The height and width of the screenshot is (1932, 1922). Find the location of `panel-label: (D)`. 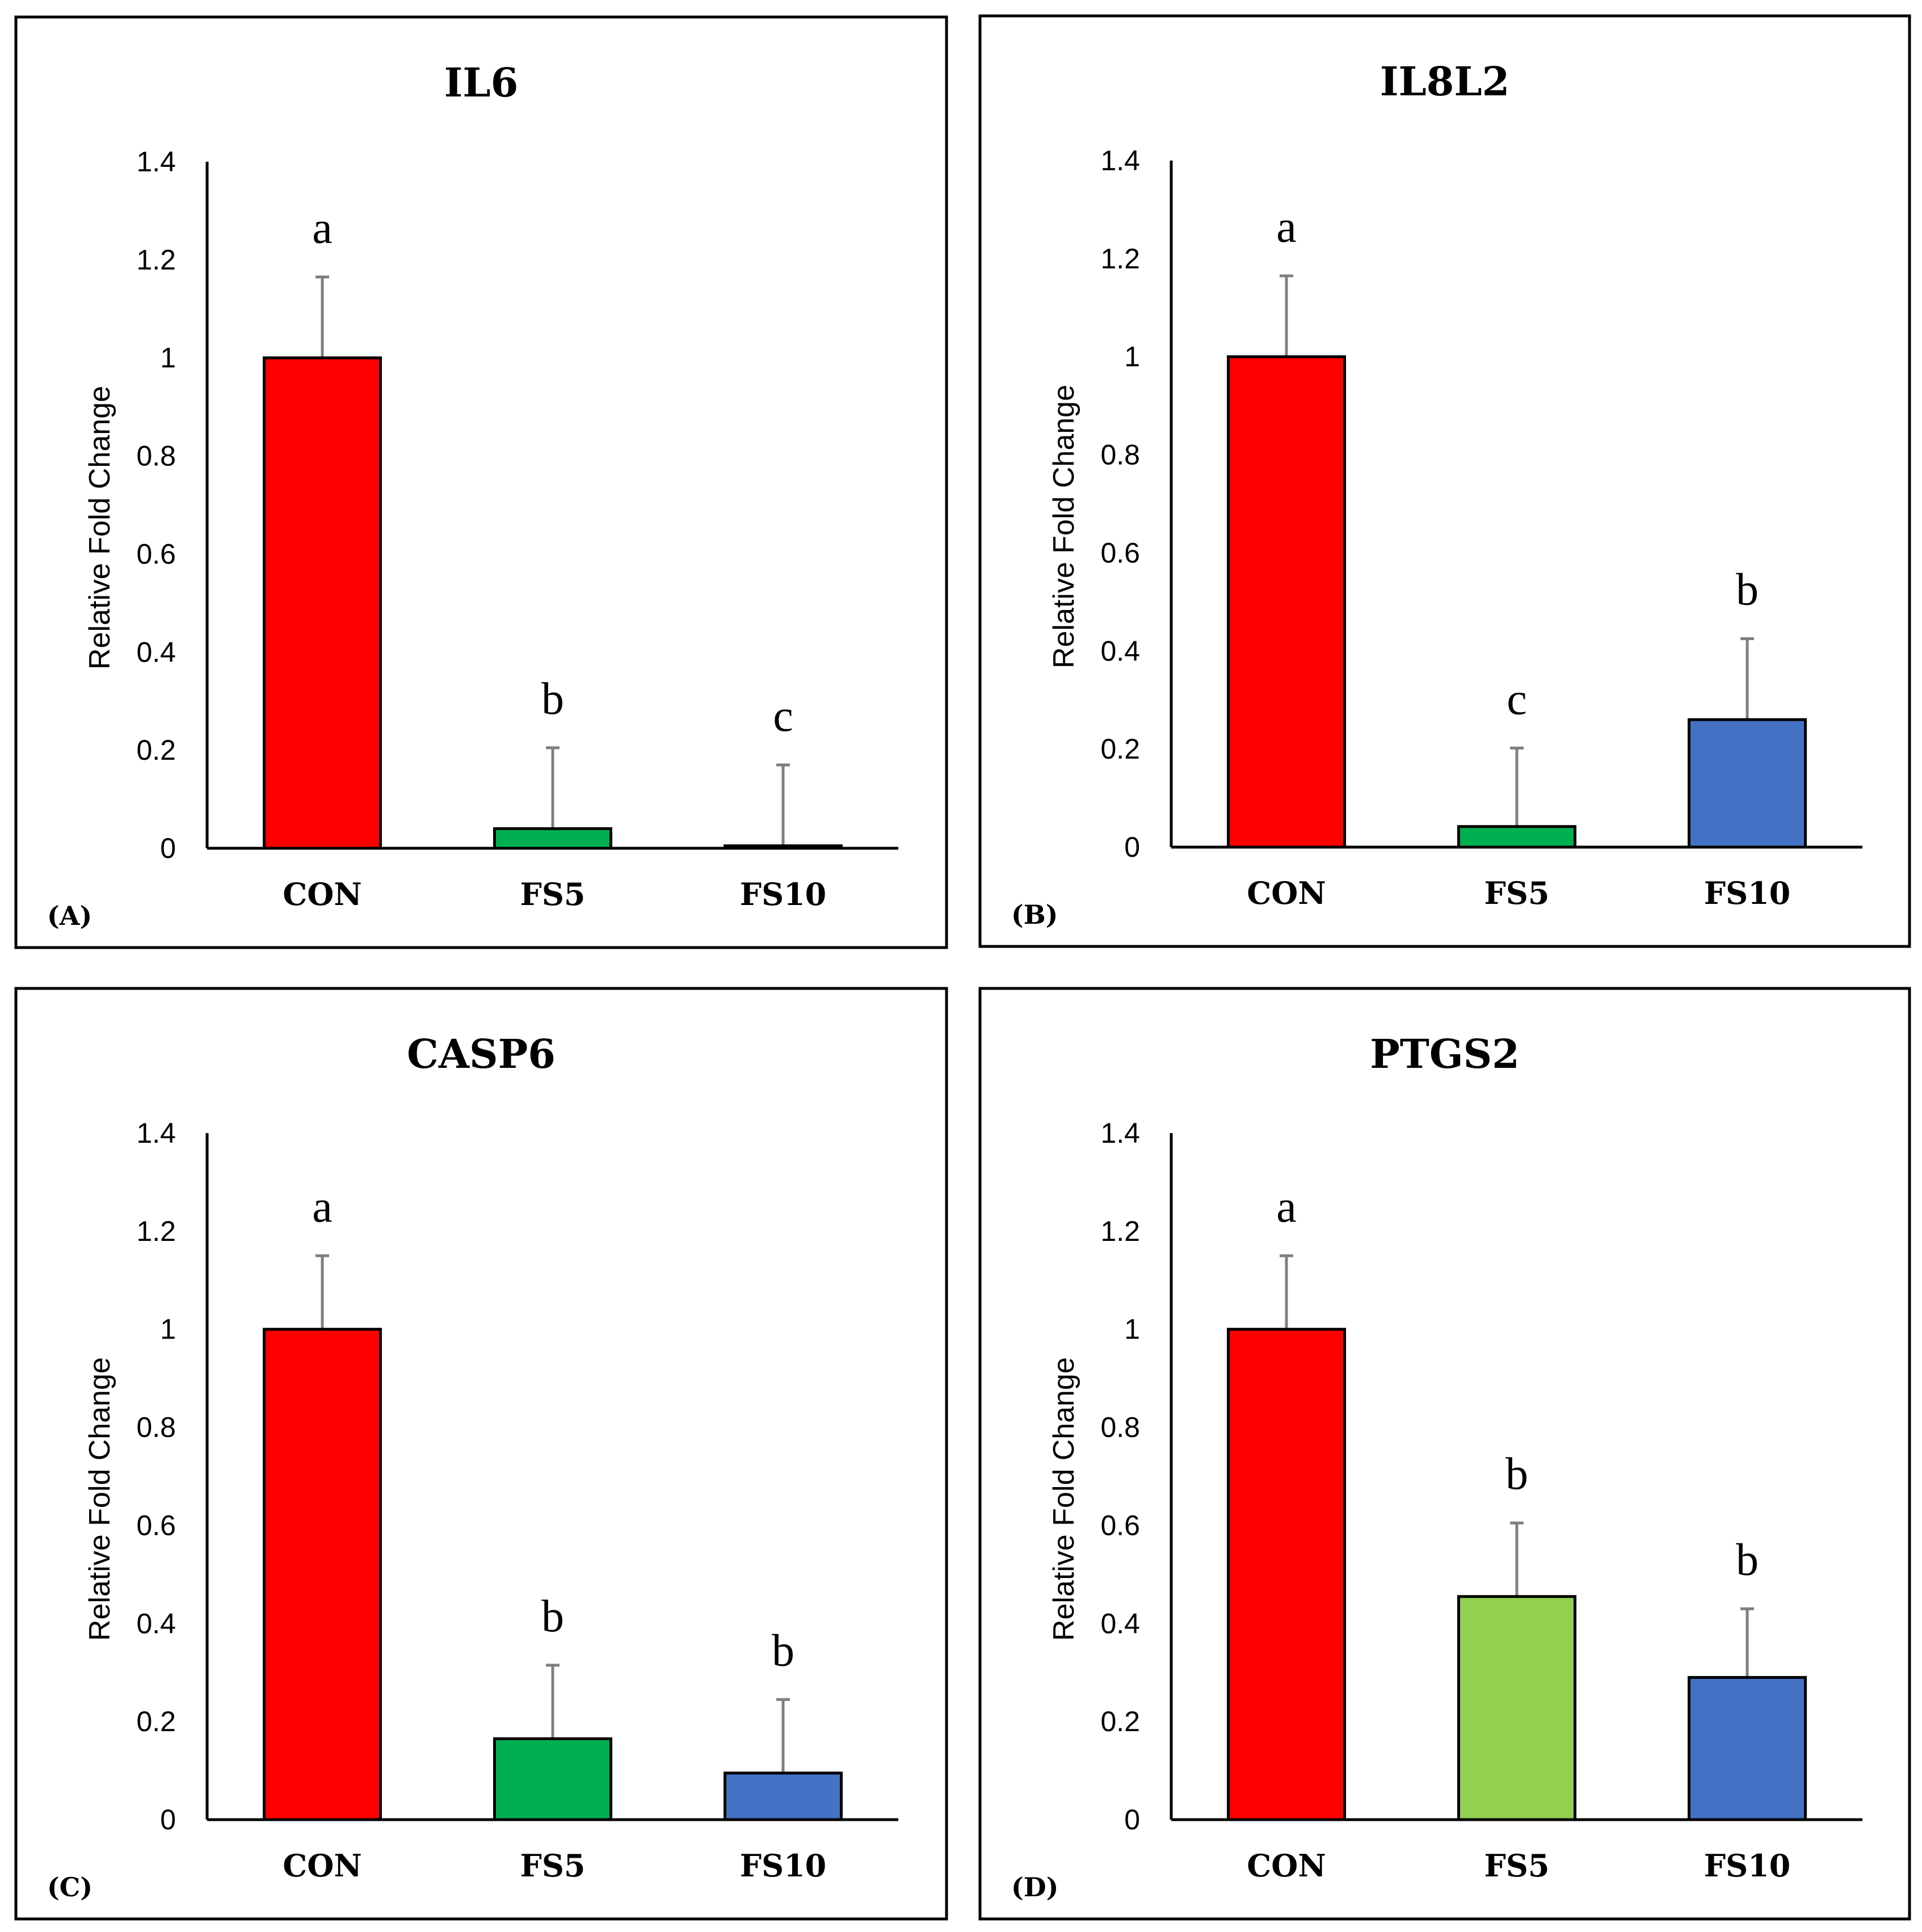

panel-label: (D) is located at coordinates (1034, 1887).